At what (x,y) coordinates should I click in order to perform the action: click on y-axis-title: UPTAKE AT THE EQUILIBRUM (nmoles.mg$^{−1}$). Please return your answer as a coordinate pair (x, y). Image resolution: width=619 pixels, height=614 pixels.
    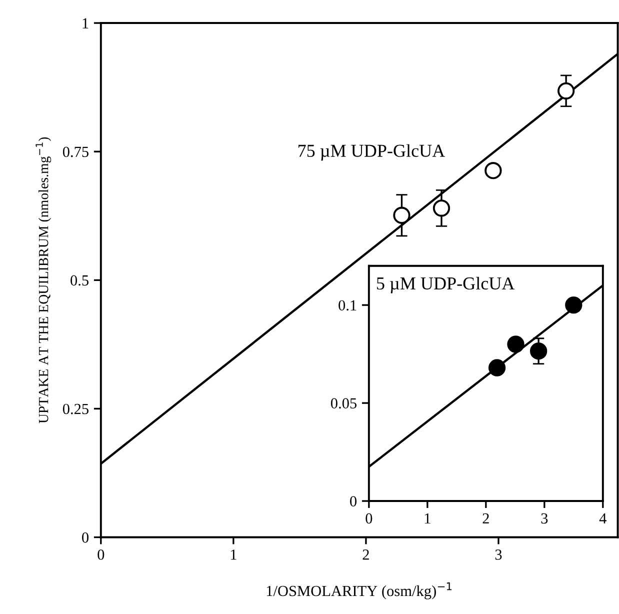
    Looking at the image, I should click on (44, 280).